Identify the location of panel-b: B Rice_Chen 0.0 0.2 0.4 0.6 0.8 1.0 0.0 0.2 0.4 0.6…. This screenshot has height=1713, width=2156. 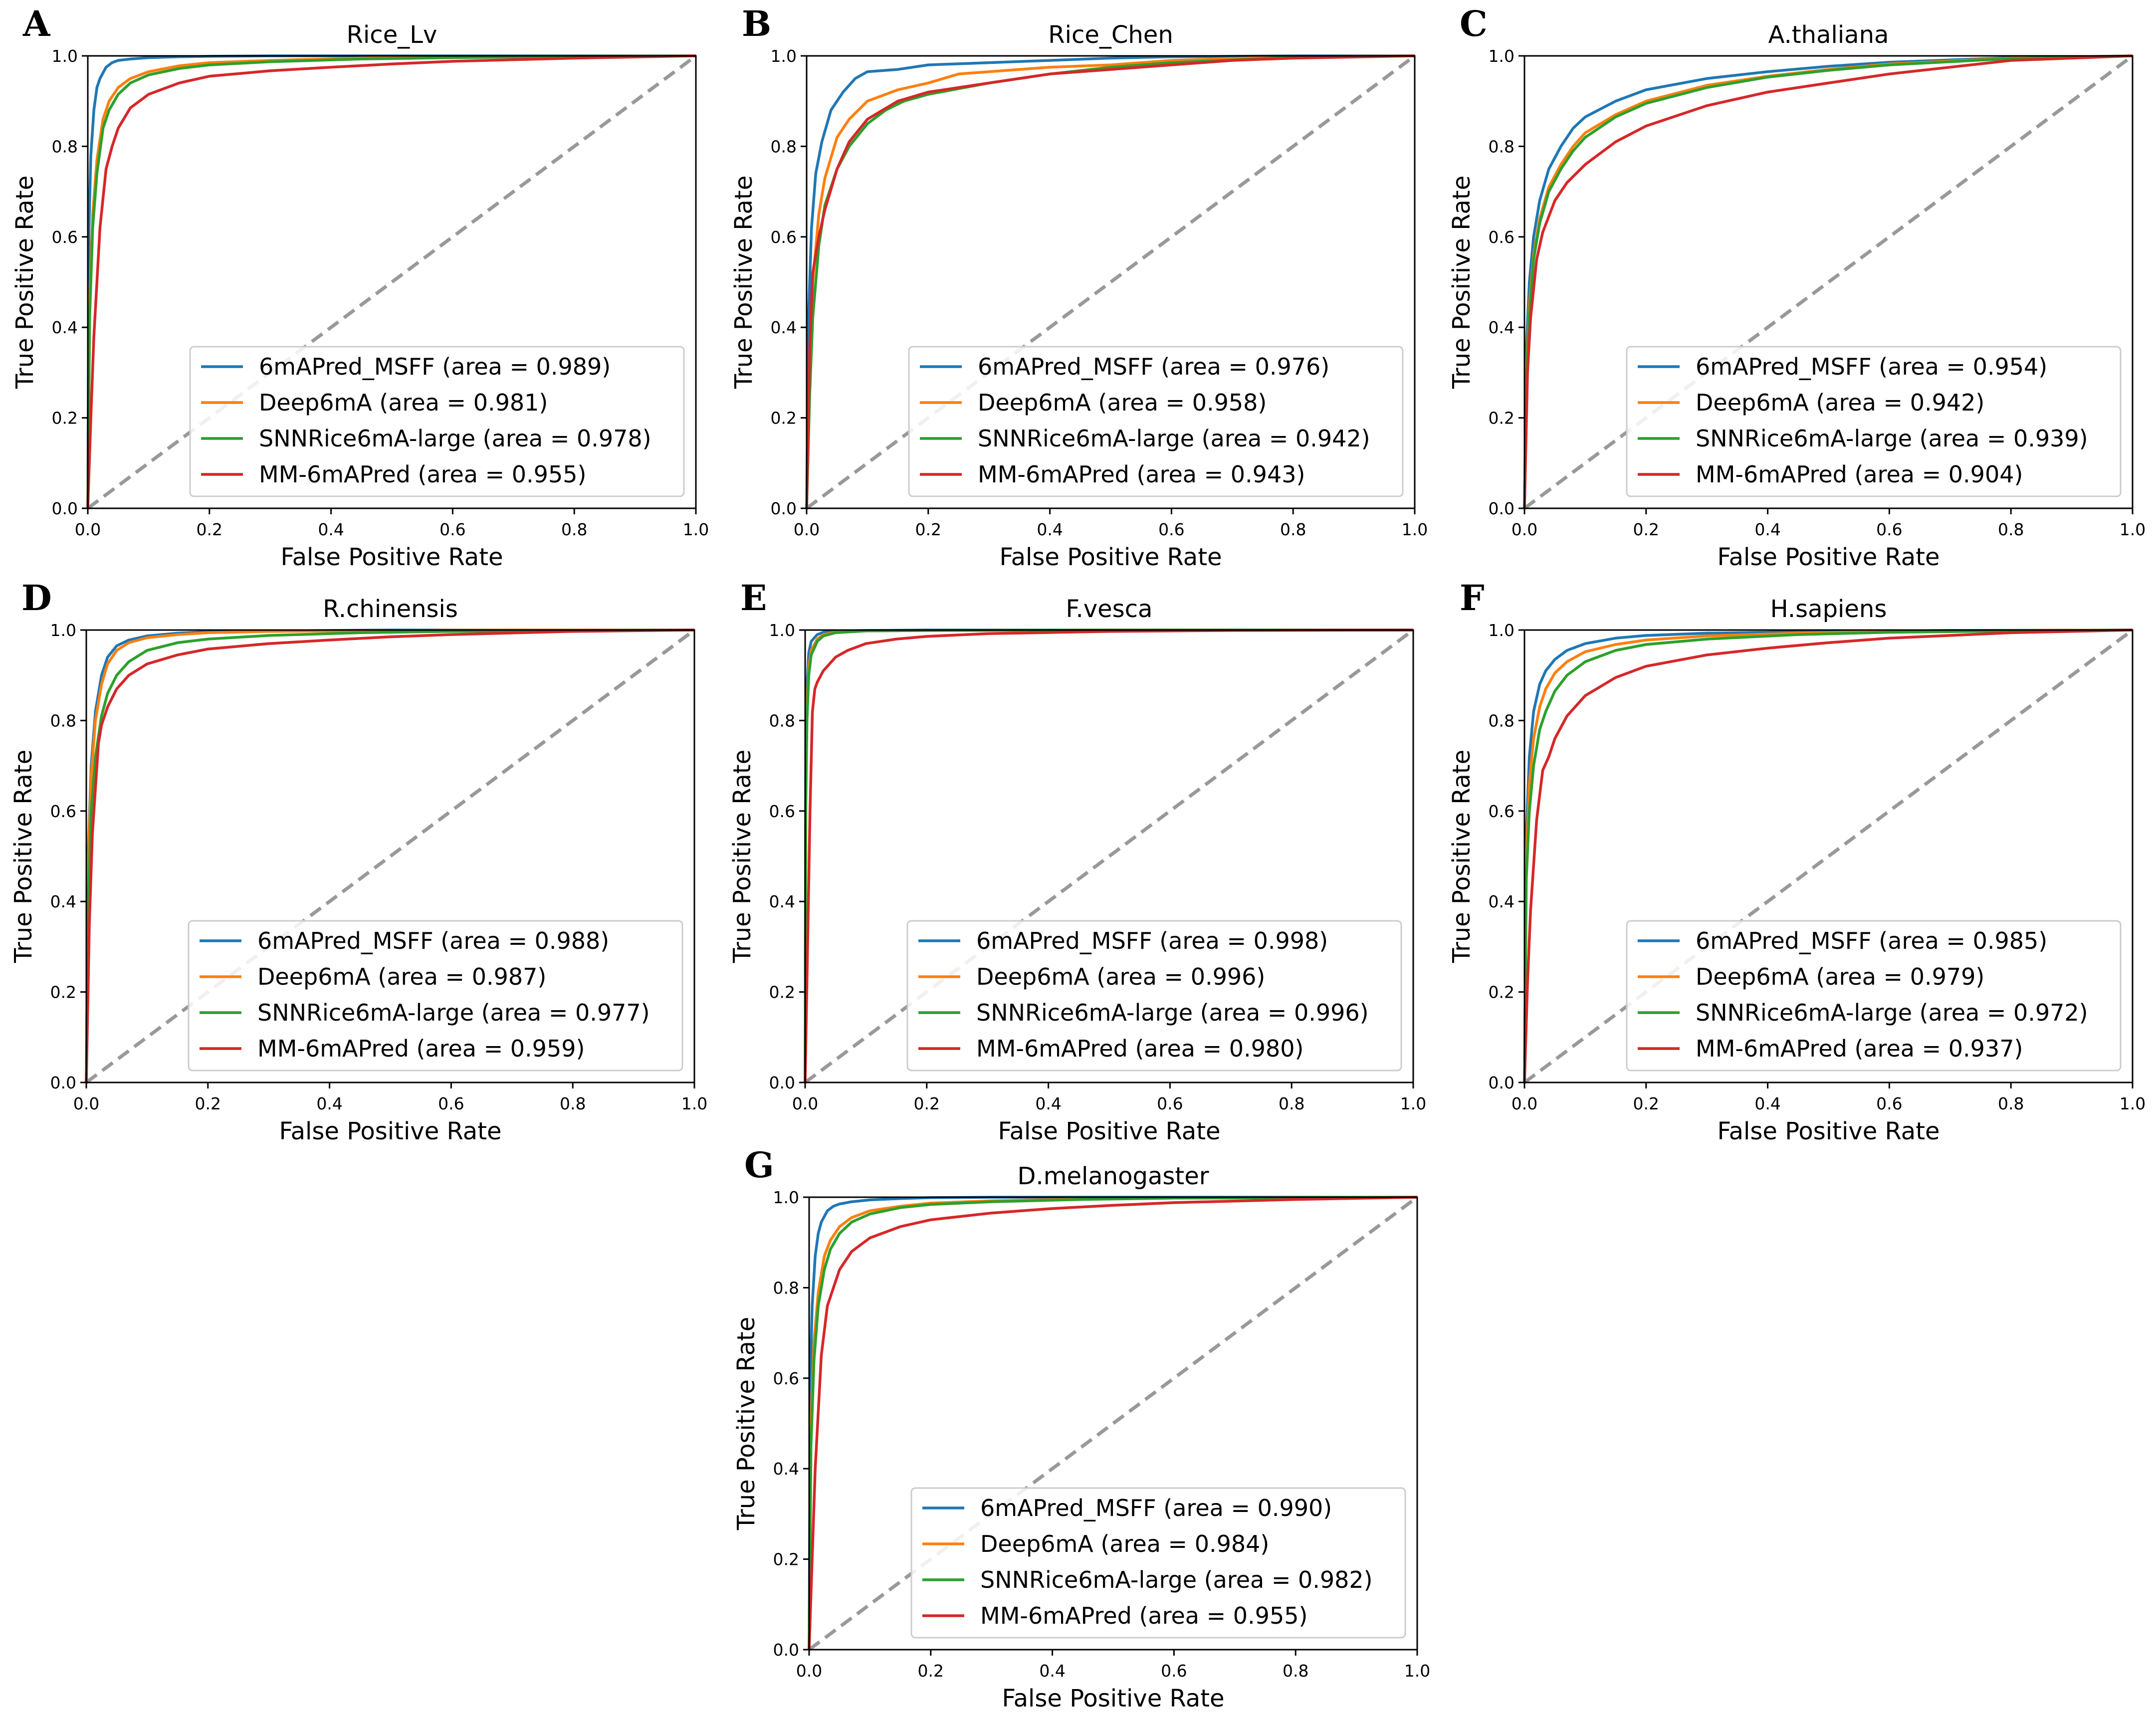
(1079, 287).